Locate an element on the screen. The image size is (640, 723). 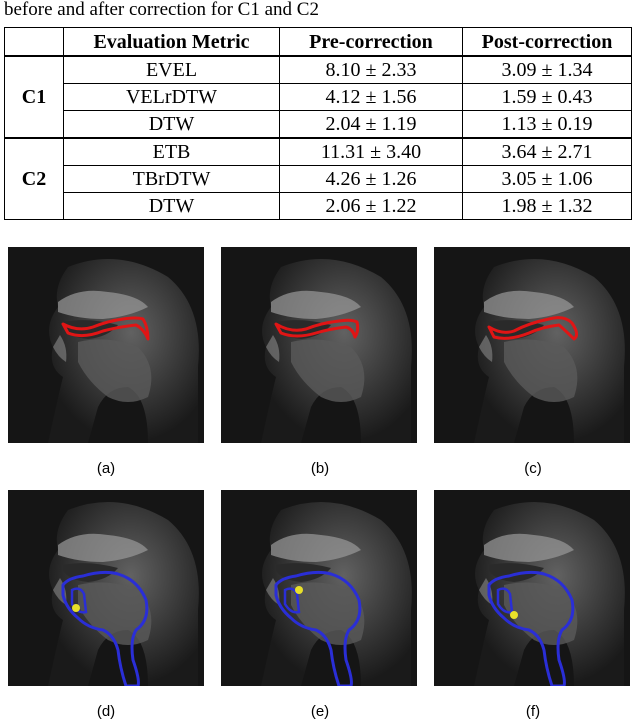
subfig-label-b: (b) is located at coordinates (320, 468).